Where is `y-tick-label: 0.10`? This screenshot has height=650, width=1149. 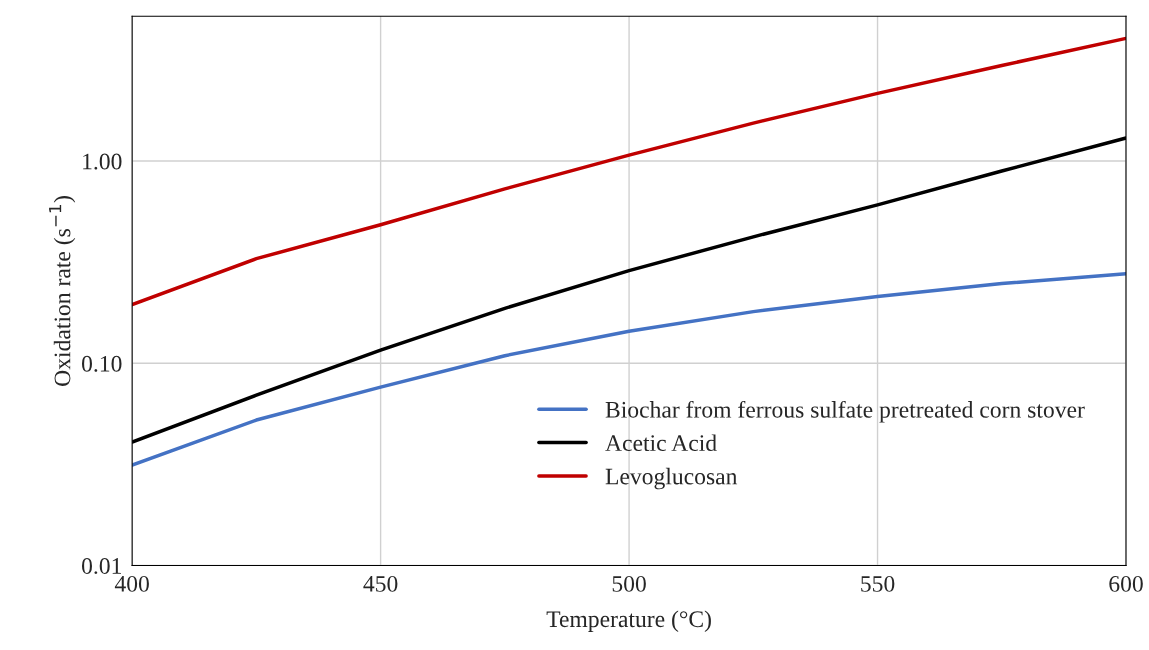
y-tick-label: 0.10 is located at coordinates (101, 363).